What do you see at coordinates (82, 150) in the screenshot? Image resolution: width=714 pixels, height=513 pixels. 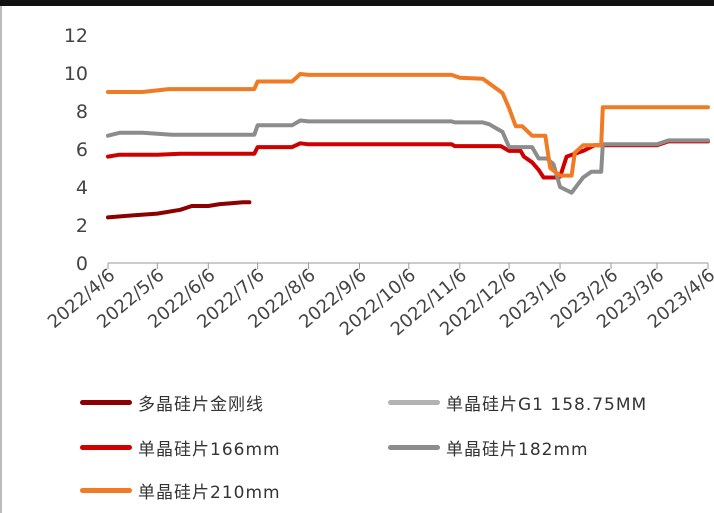 I see `y-tick-label: 6` at bounding box center [82, 150].